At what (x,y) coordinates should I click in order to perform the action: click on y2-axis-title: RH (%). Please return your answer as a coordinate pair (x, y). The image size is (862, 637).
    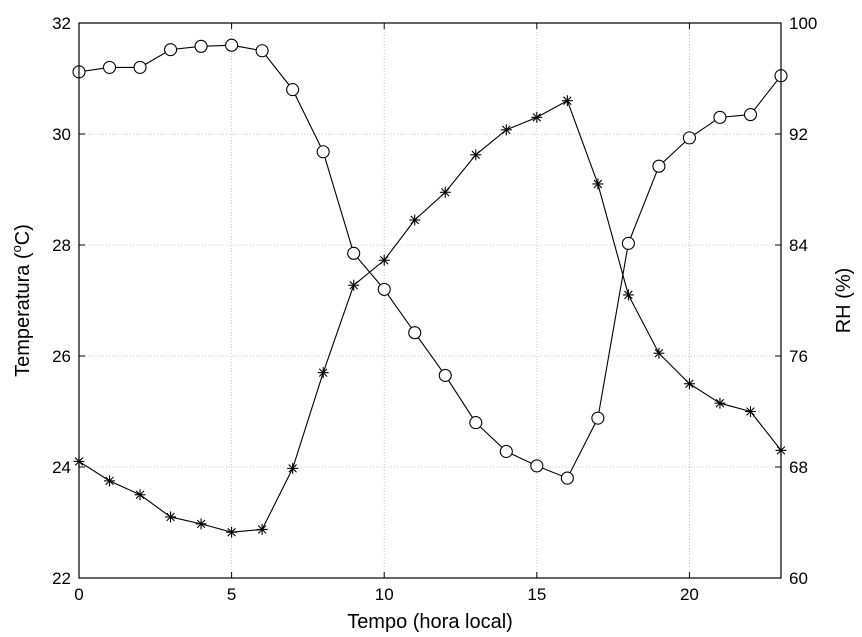
    Looking at the image, I should click on (844, 301).